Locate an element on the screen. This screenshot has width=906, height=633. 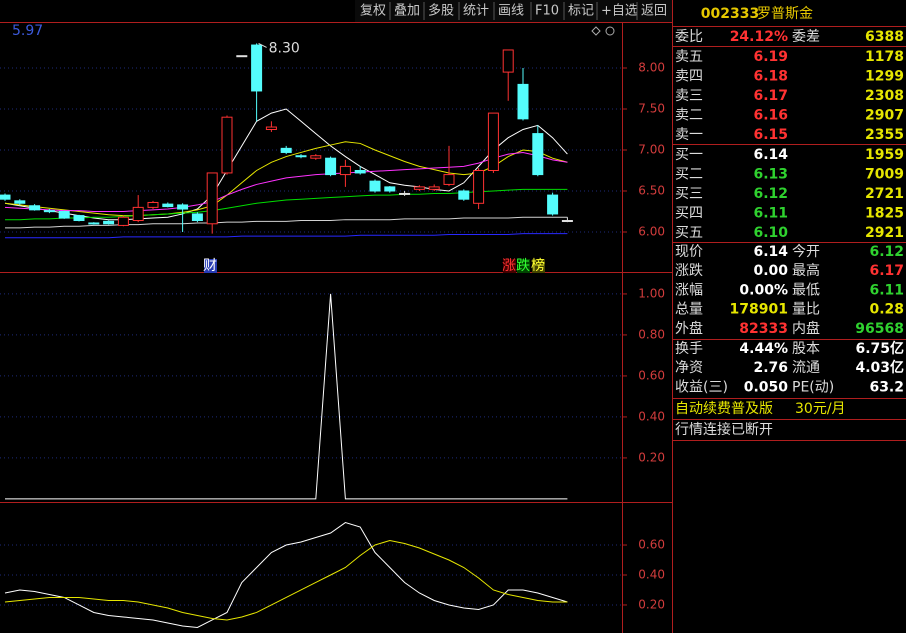
y-tick-label: 1.00 is located at coordinates (651, 293).